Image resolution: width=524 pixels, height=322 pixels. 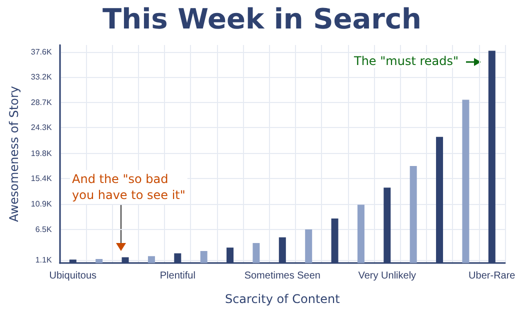 What do you see at coordinates (41, 153) in the screenshot?
I see `y-tick-label: 19.8K` at bounding box center [41, 153].